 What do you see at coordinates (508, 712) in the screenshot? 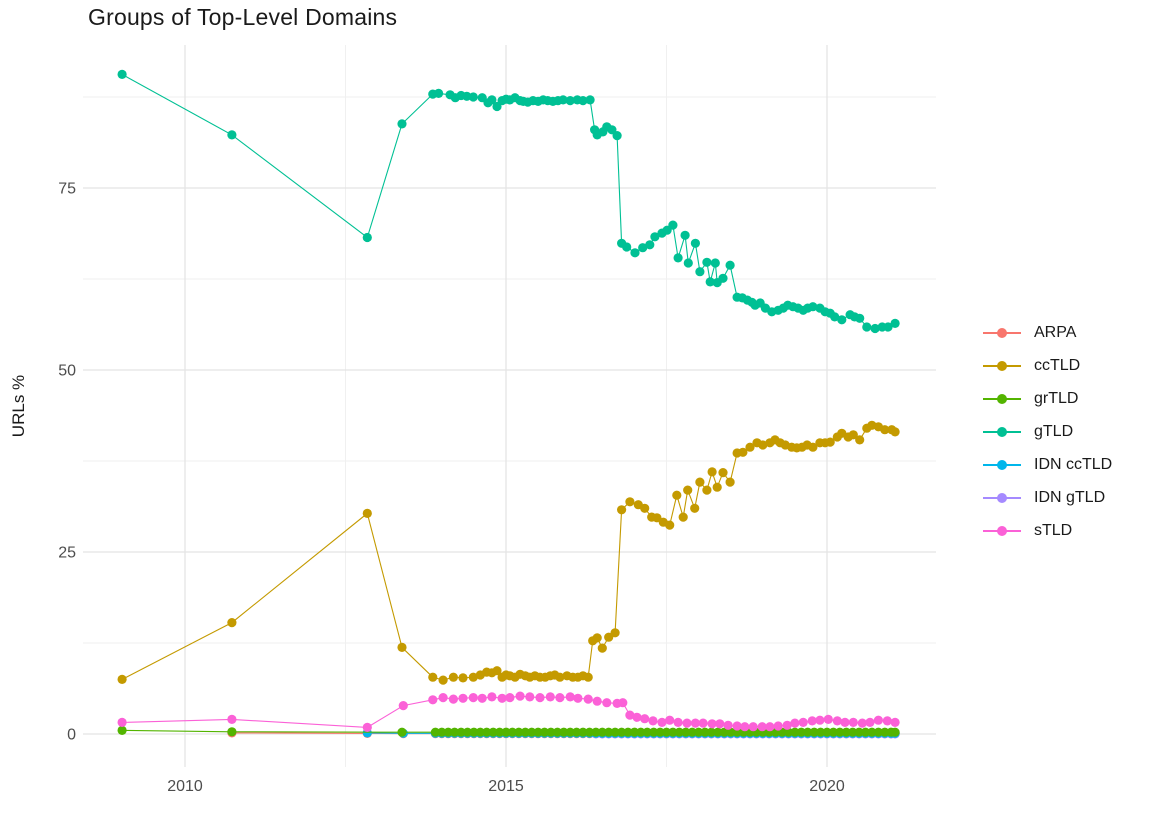
I see `series-stld` at bounding box center [508, 712].